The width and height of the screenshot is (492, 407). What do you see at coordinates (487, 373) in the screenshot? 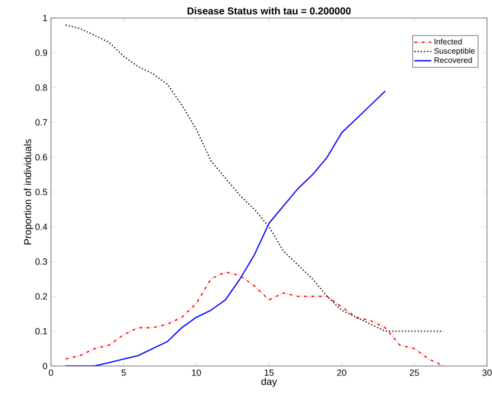
I see `x-tick-label: 30` at bounding box center [487, 373].